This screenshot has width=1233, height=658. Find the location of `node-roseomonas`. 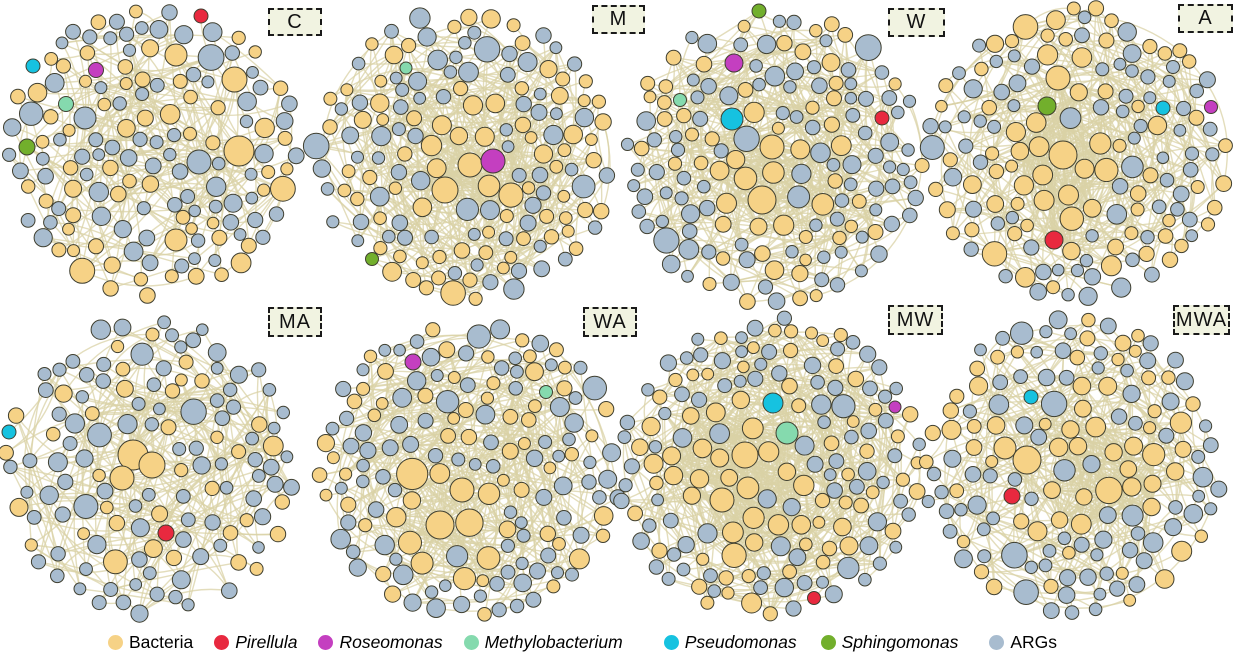

node-roseomonas is located at coordinates (895, 407).